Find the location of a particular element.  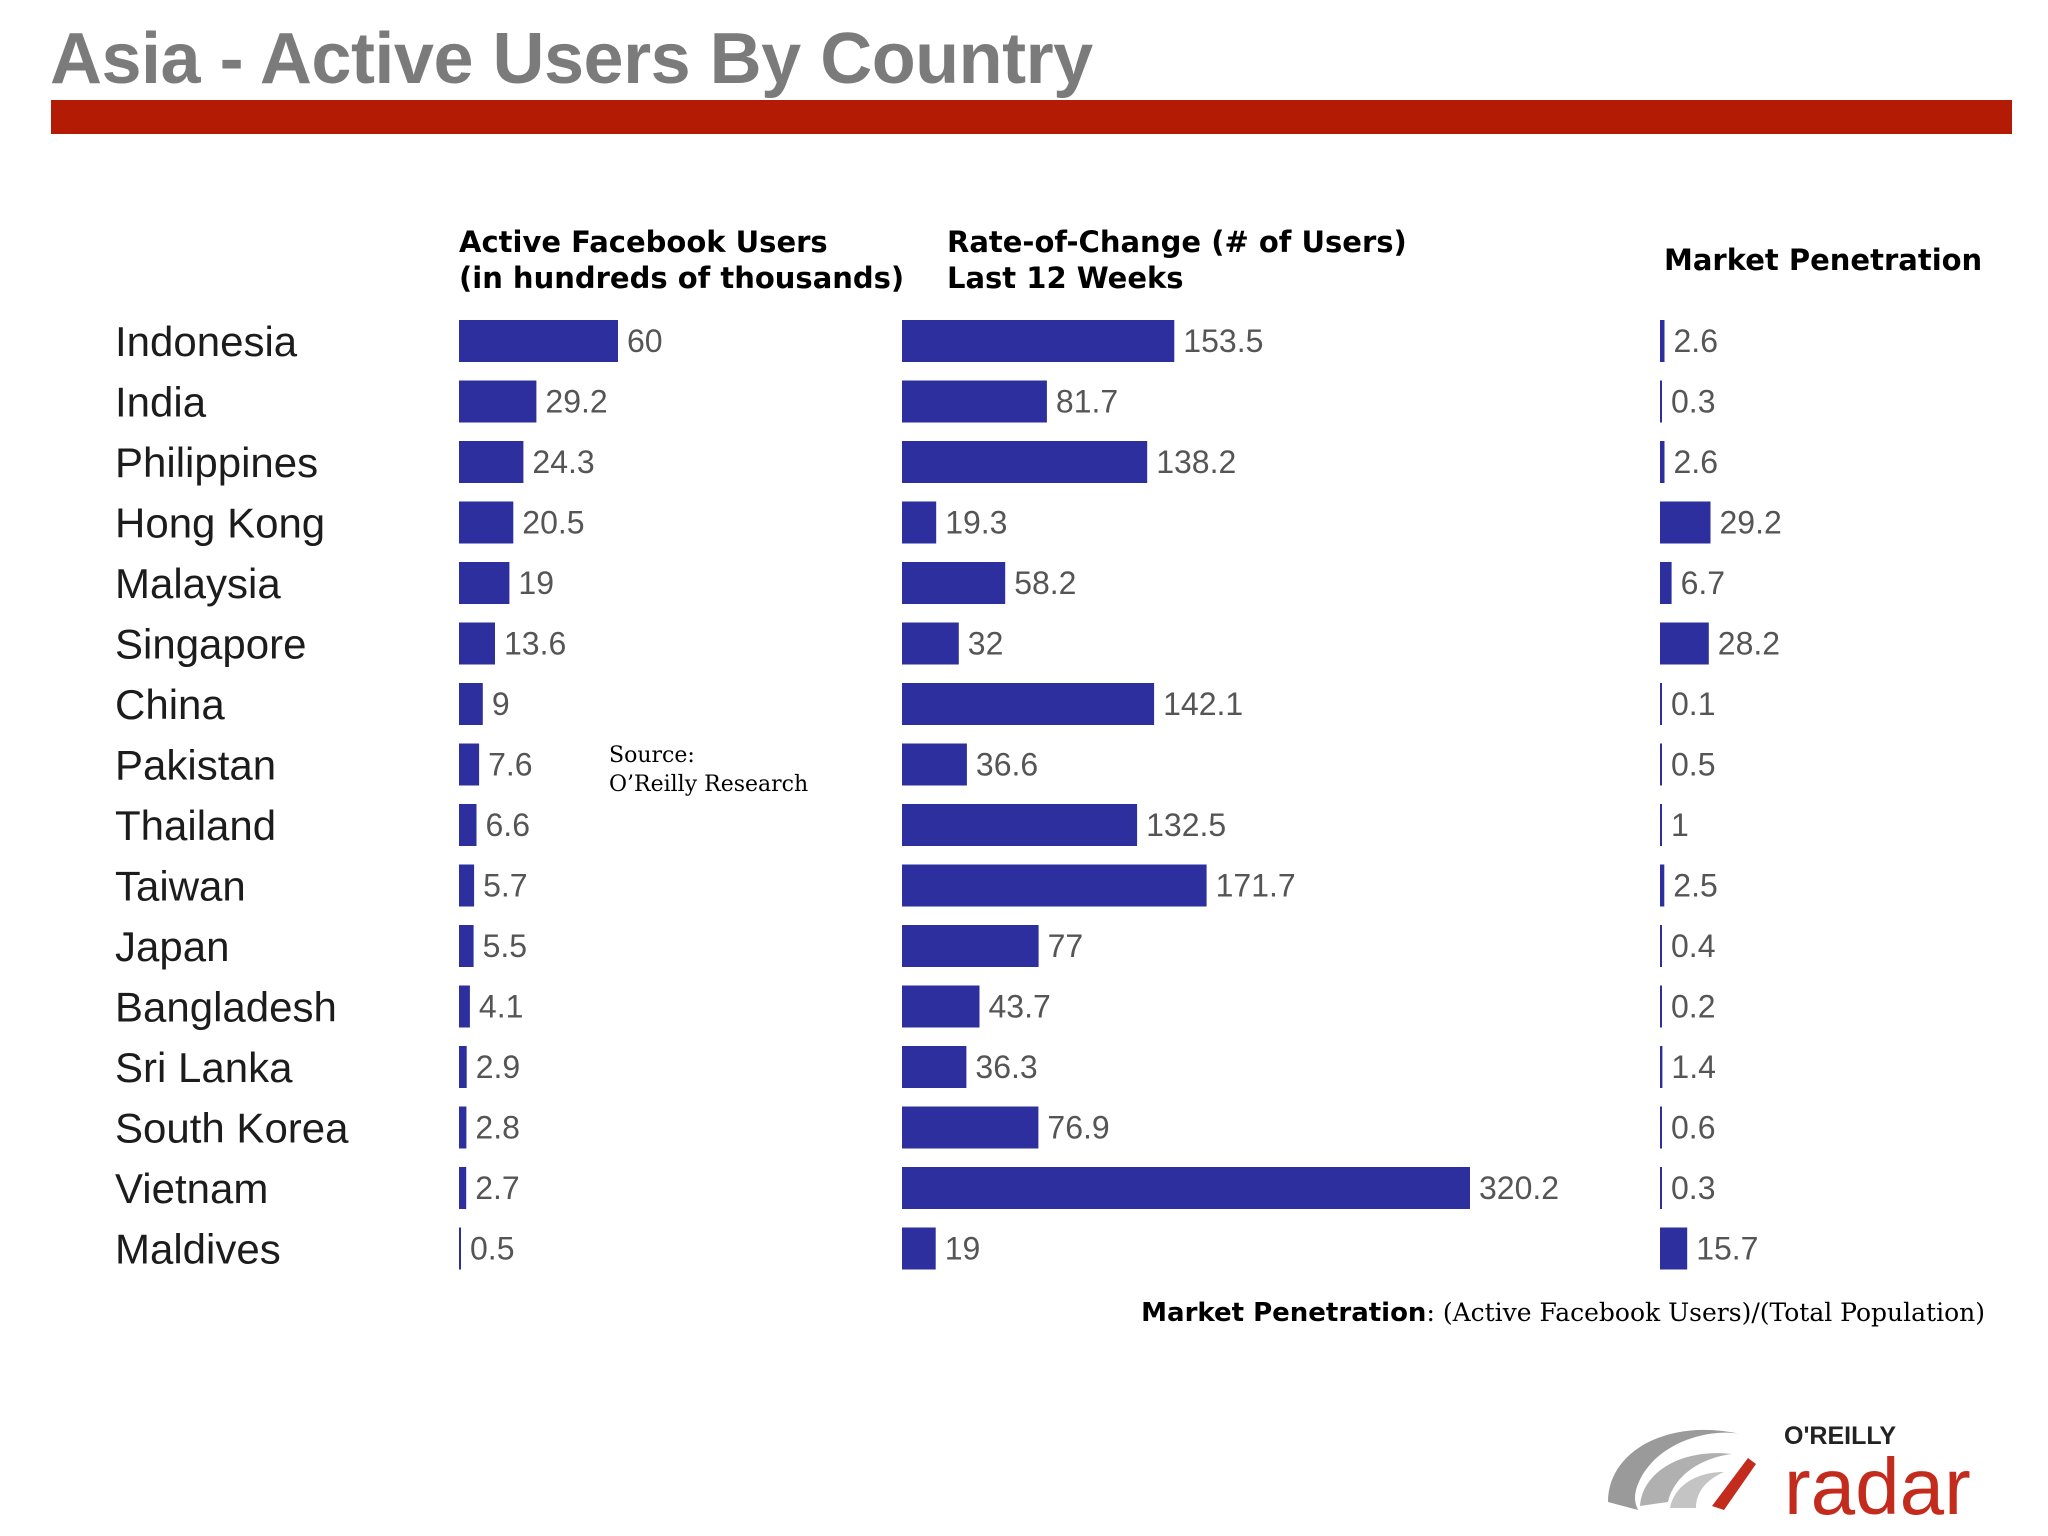

penetration-value-philippines: 2.6 is located at coordinates (1696, 462).